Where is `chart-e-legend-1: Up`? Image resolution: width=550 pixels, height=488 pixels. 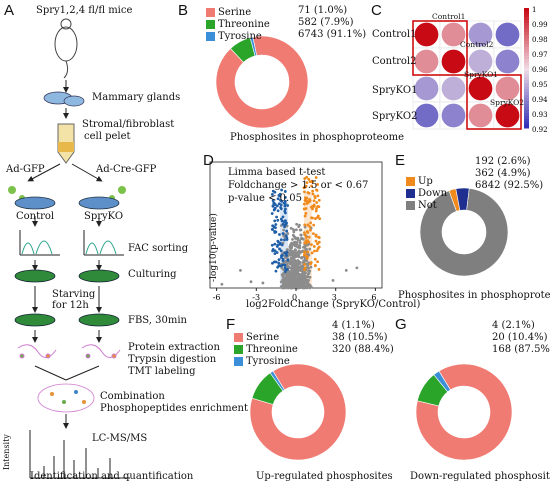 chart-e-legend-1: Up is located at coordinates (425, 181).